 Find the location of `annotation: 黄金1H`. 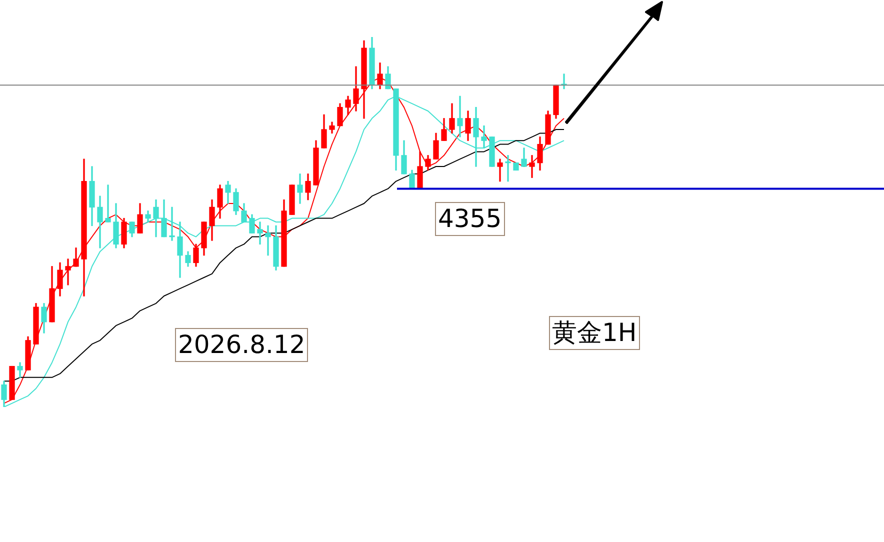

annotation: 黄金1H is located at coordinates (594, 333).